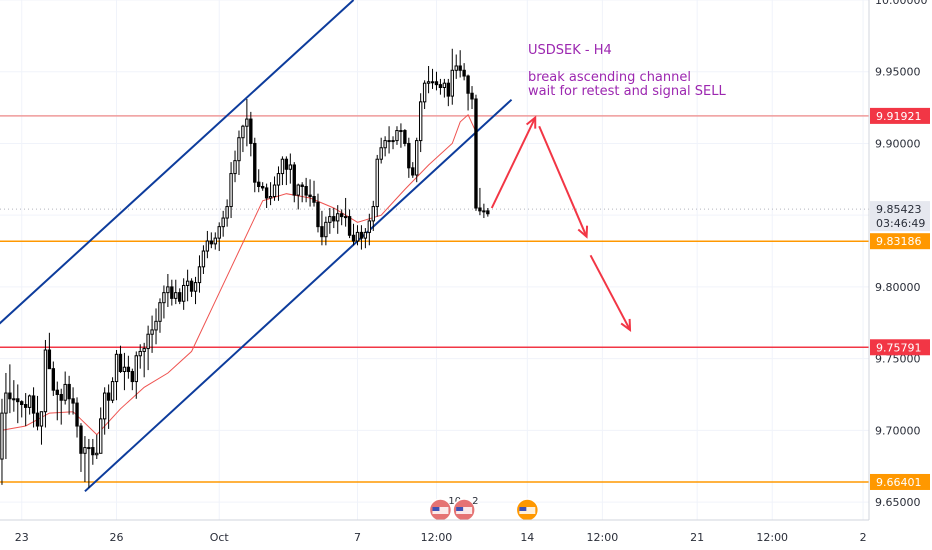  I want to click on x-tick-label: 12:00, so click(772, 537).